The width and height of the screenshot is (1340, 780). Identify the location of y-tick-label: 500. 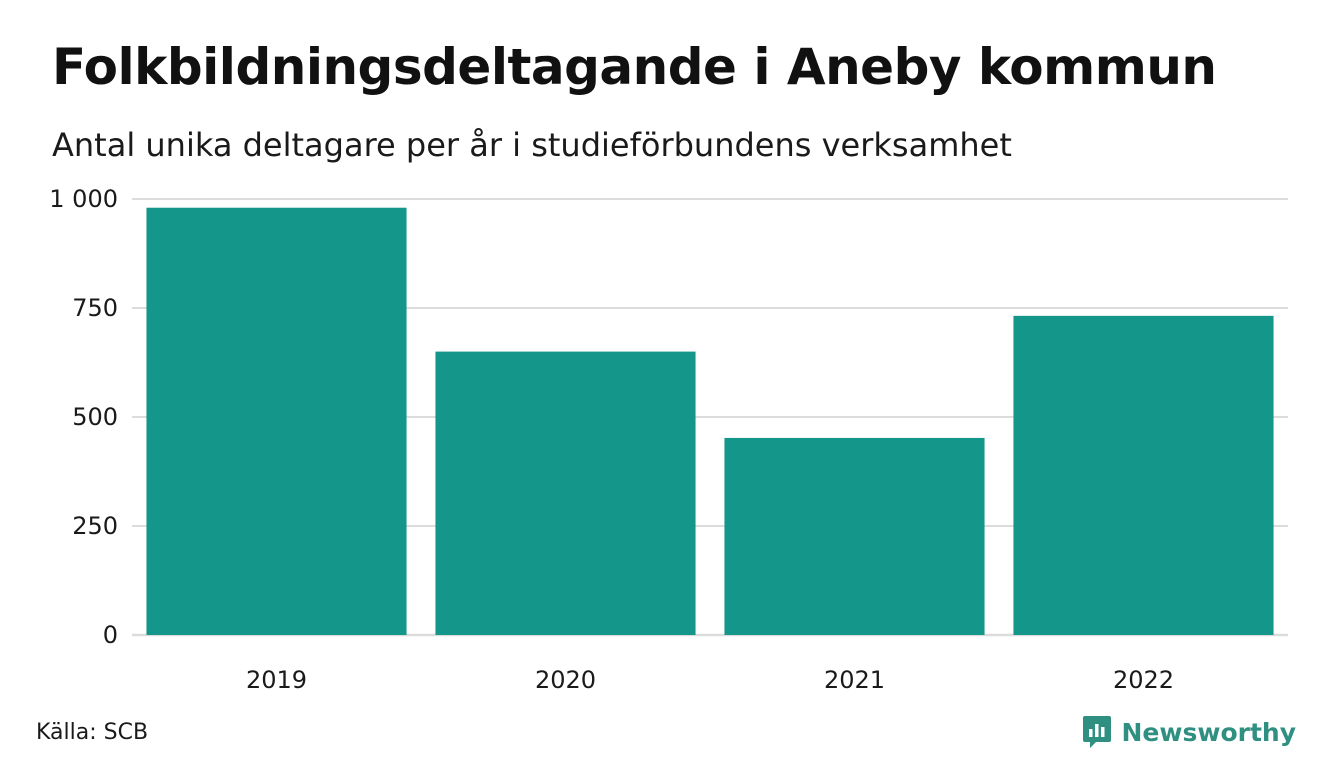
(95, 417).